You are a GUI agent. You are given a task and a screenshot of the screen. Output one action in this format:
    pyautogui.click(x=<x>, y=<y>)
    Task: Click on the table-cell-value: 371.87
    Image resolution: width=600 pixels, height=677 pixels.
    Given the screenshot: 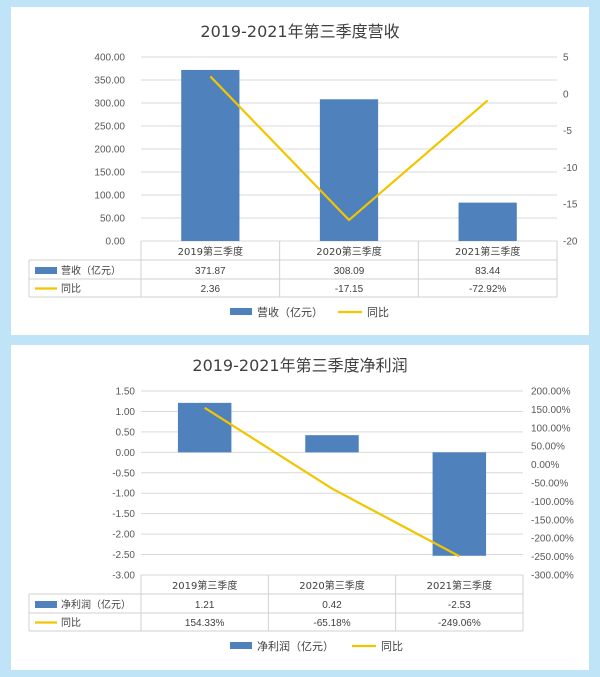 What is the action you would take?
    pyautogui.click(x=210, y=271)
    